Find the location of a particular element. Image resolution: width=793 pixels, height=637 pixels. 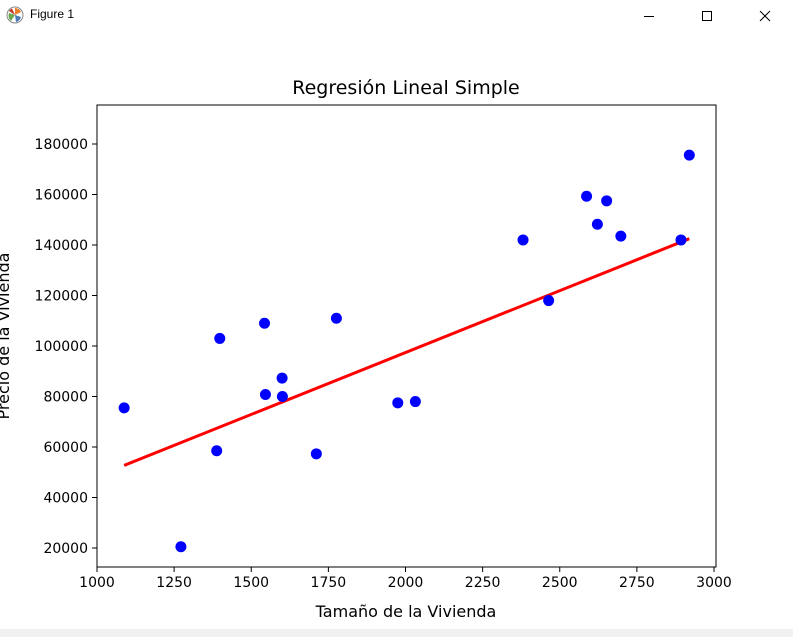

x-tick-label: 1000 is located at coordinates (97, 583).